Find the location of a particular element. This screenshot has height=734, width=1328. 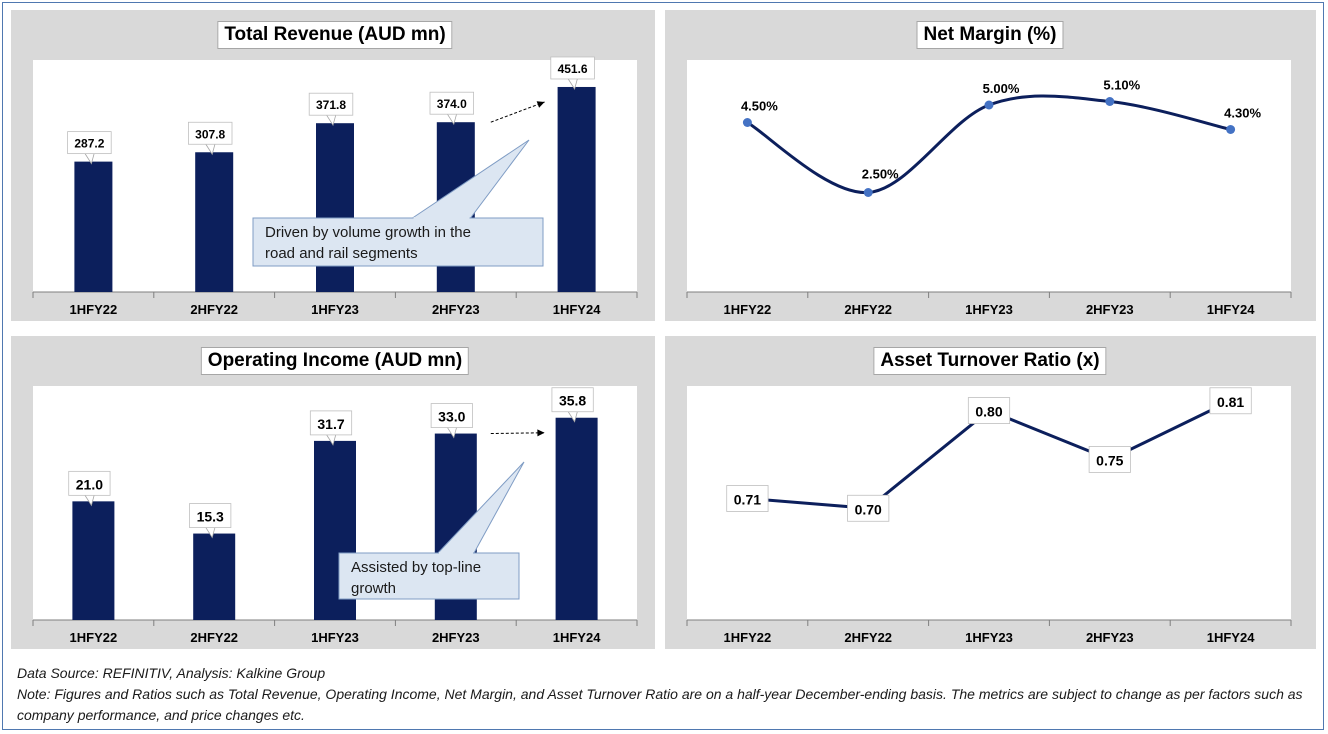

data-label-text: 35.8 is located at coordinates (572, 401).